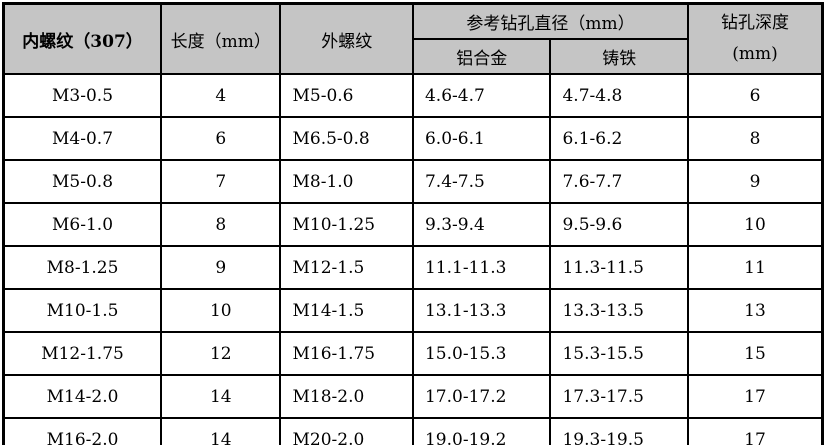  I want to click on cell-aluminum-alloy: 11.1-11.3, so click(481, 267).